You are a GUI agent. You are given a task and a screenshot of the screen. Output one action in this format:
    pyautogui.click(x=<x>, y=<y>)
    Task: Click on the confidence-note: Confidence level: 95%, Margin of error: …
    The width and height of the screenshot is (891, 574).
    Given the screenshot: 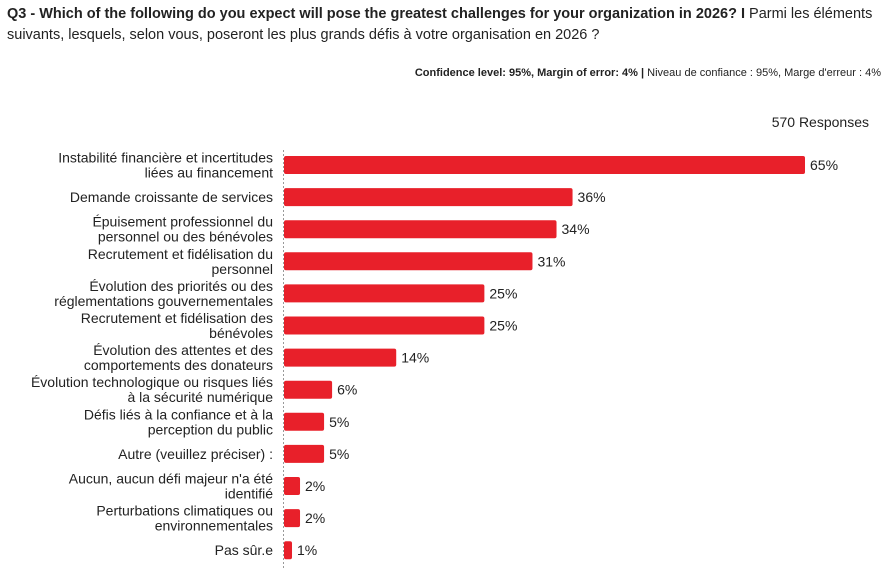 What is the action you would take?
    pyautogui.click(x=648, y=73)
    